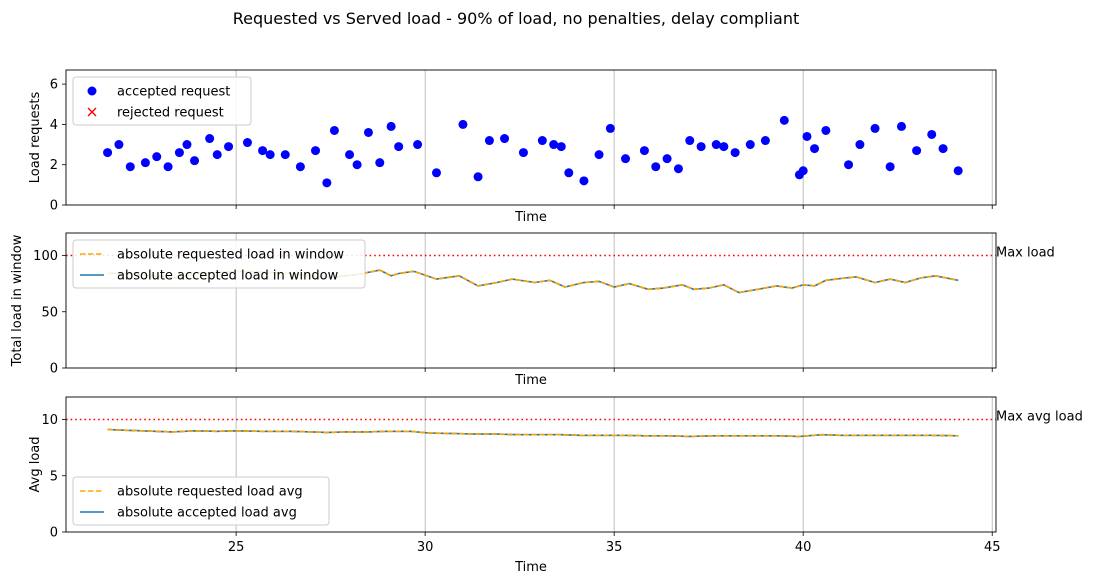  I want to click on x-tick-label: 30, so click(425, 547).